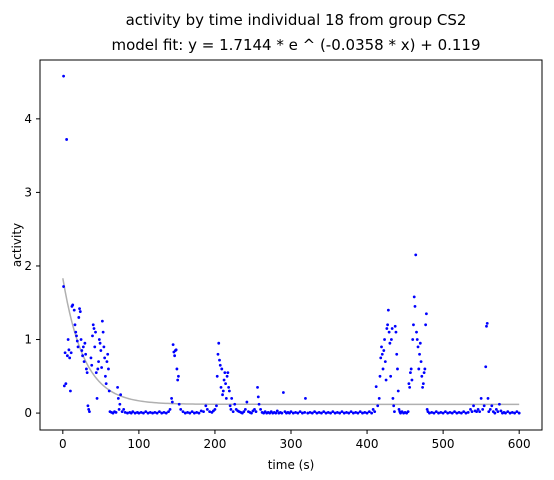 This screenshot has height=480, width=554. I want to click on y-tick-label: 3, so click(28, 192).